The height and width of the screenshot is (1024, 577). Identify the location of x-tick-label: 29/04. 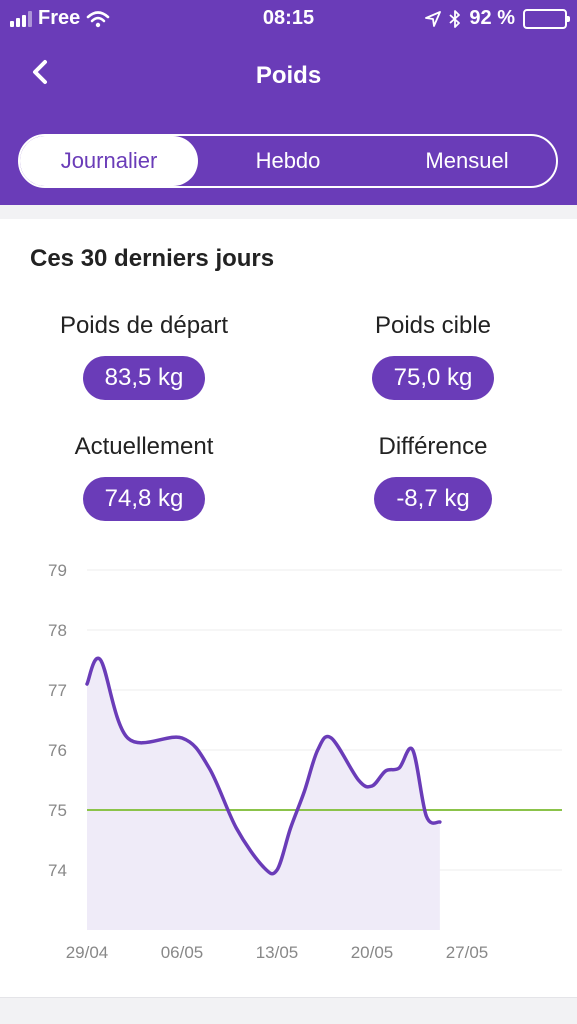
(87, 952).